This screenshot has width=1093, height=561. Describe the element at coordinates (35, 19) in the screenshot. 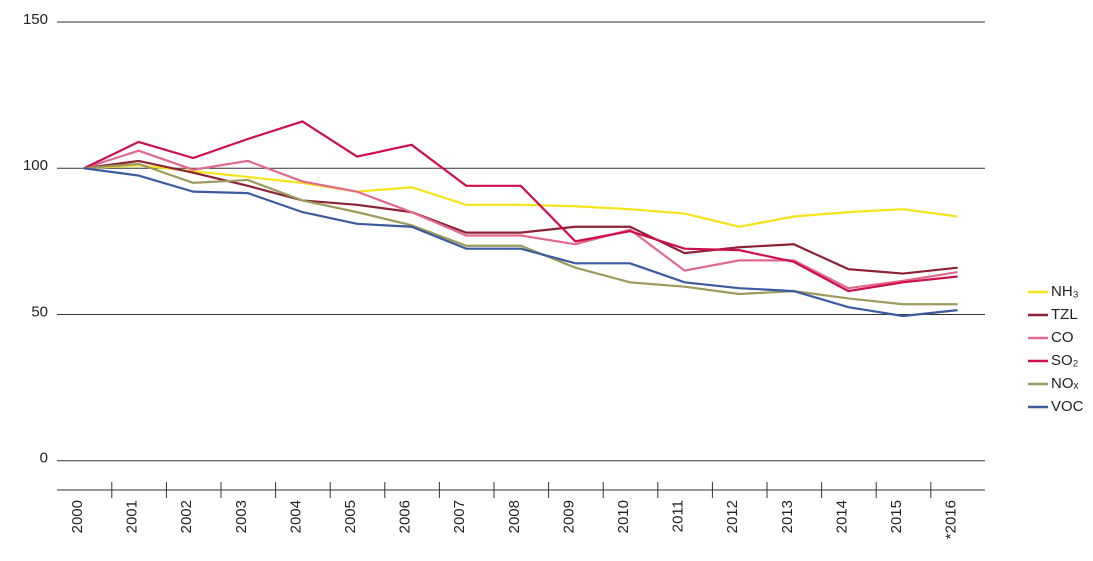

I see `y-tick-label: 150` at that location.